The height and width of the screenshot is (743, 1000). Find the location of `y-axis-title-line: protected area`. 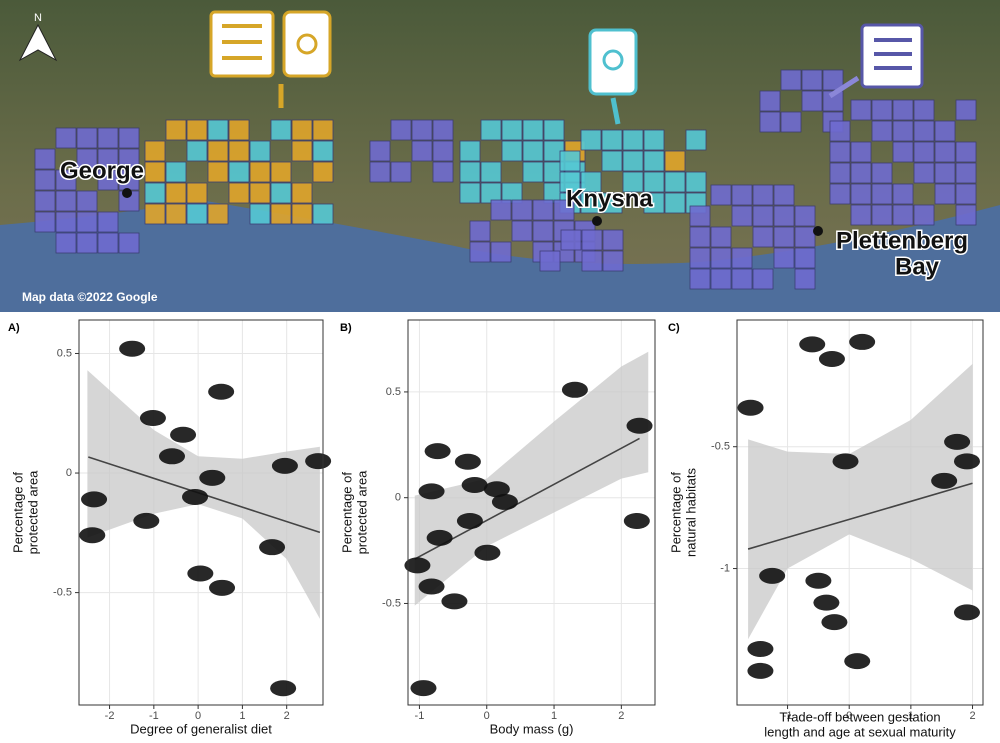

y-axis-title-line: protected area is located at coordinates (32, 512).